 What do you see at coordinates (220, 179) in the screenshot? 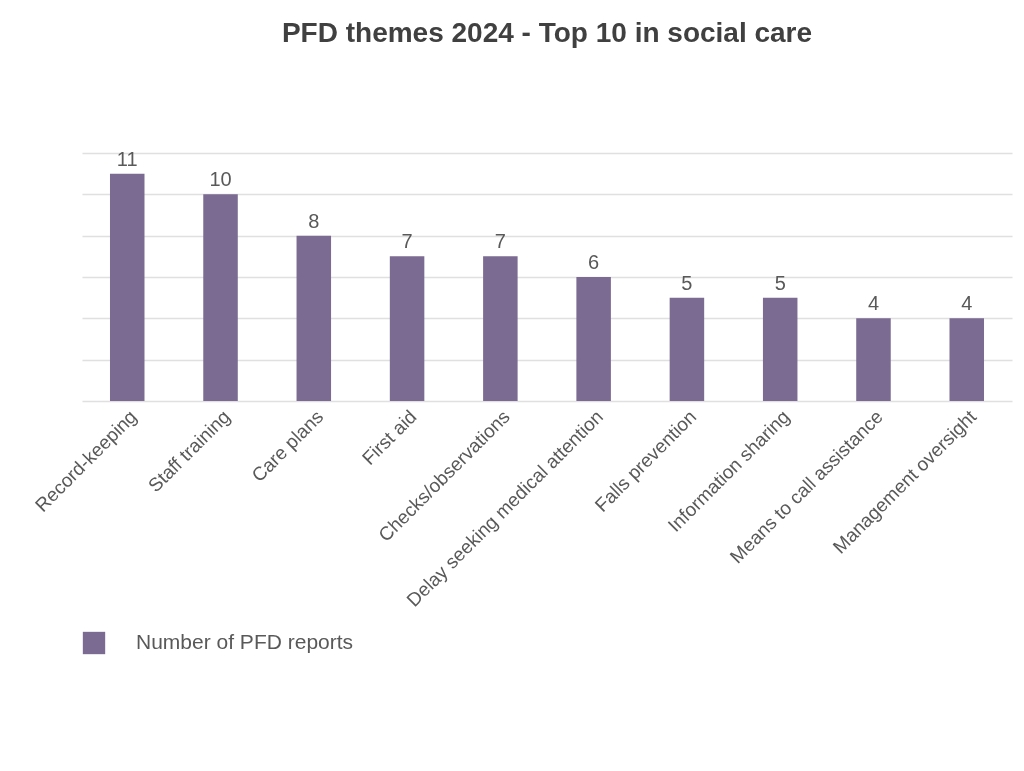
I see `data-label: 10` at bounding box center [220, 179].